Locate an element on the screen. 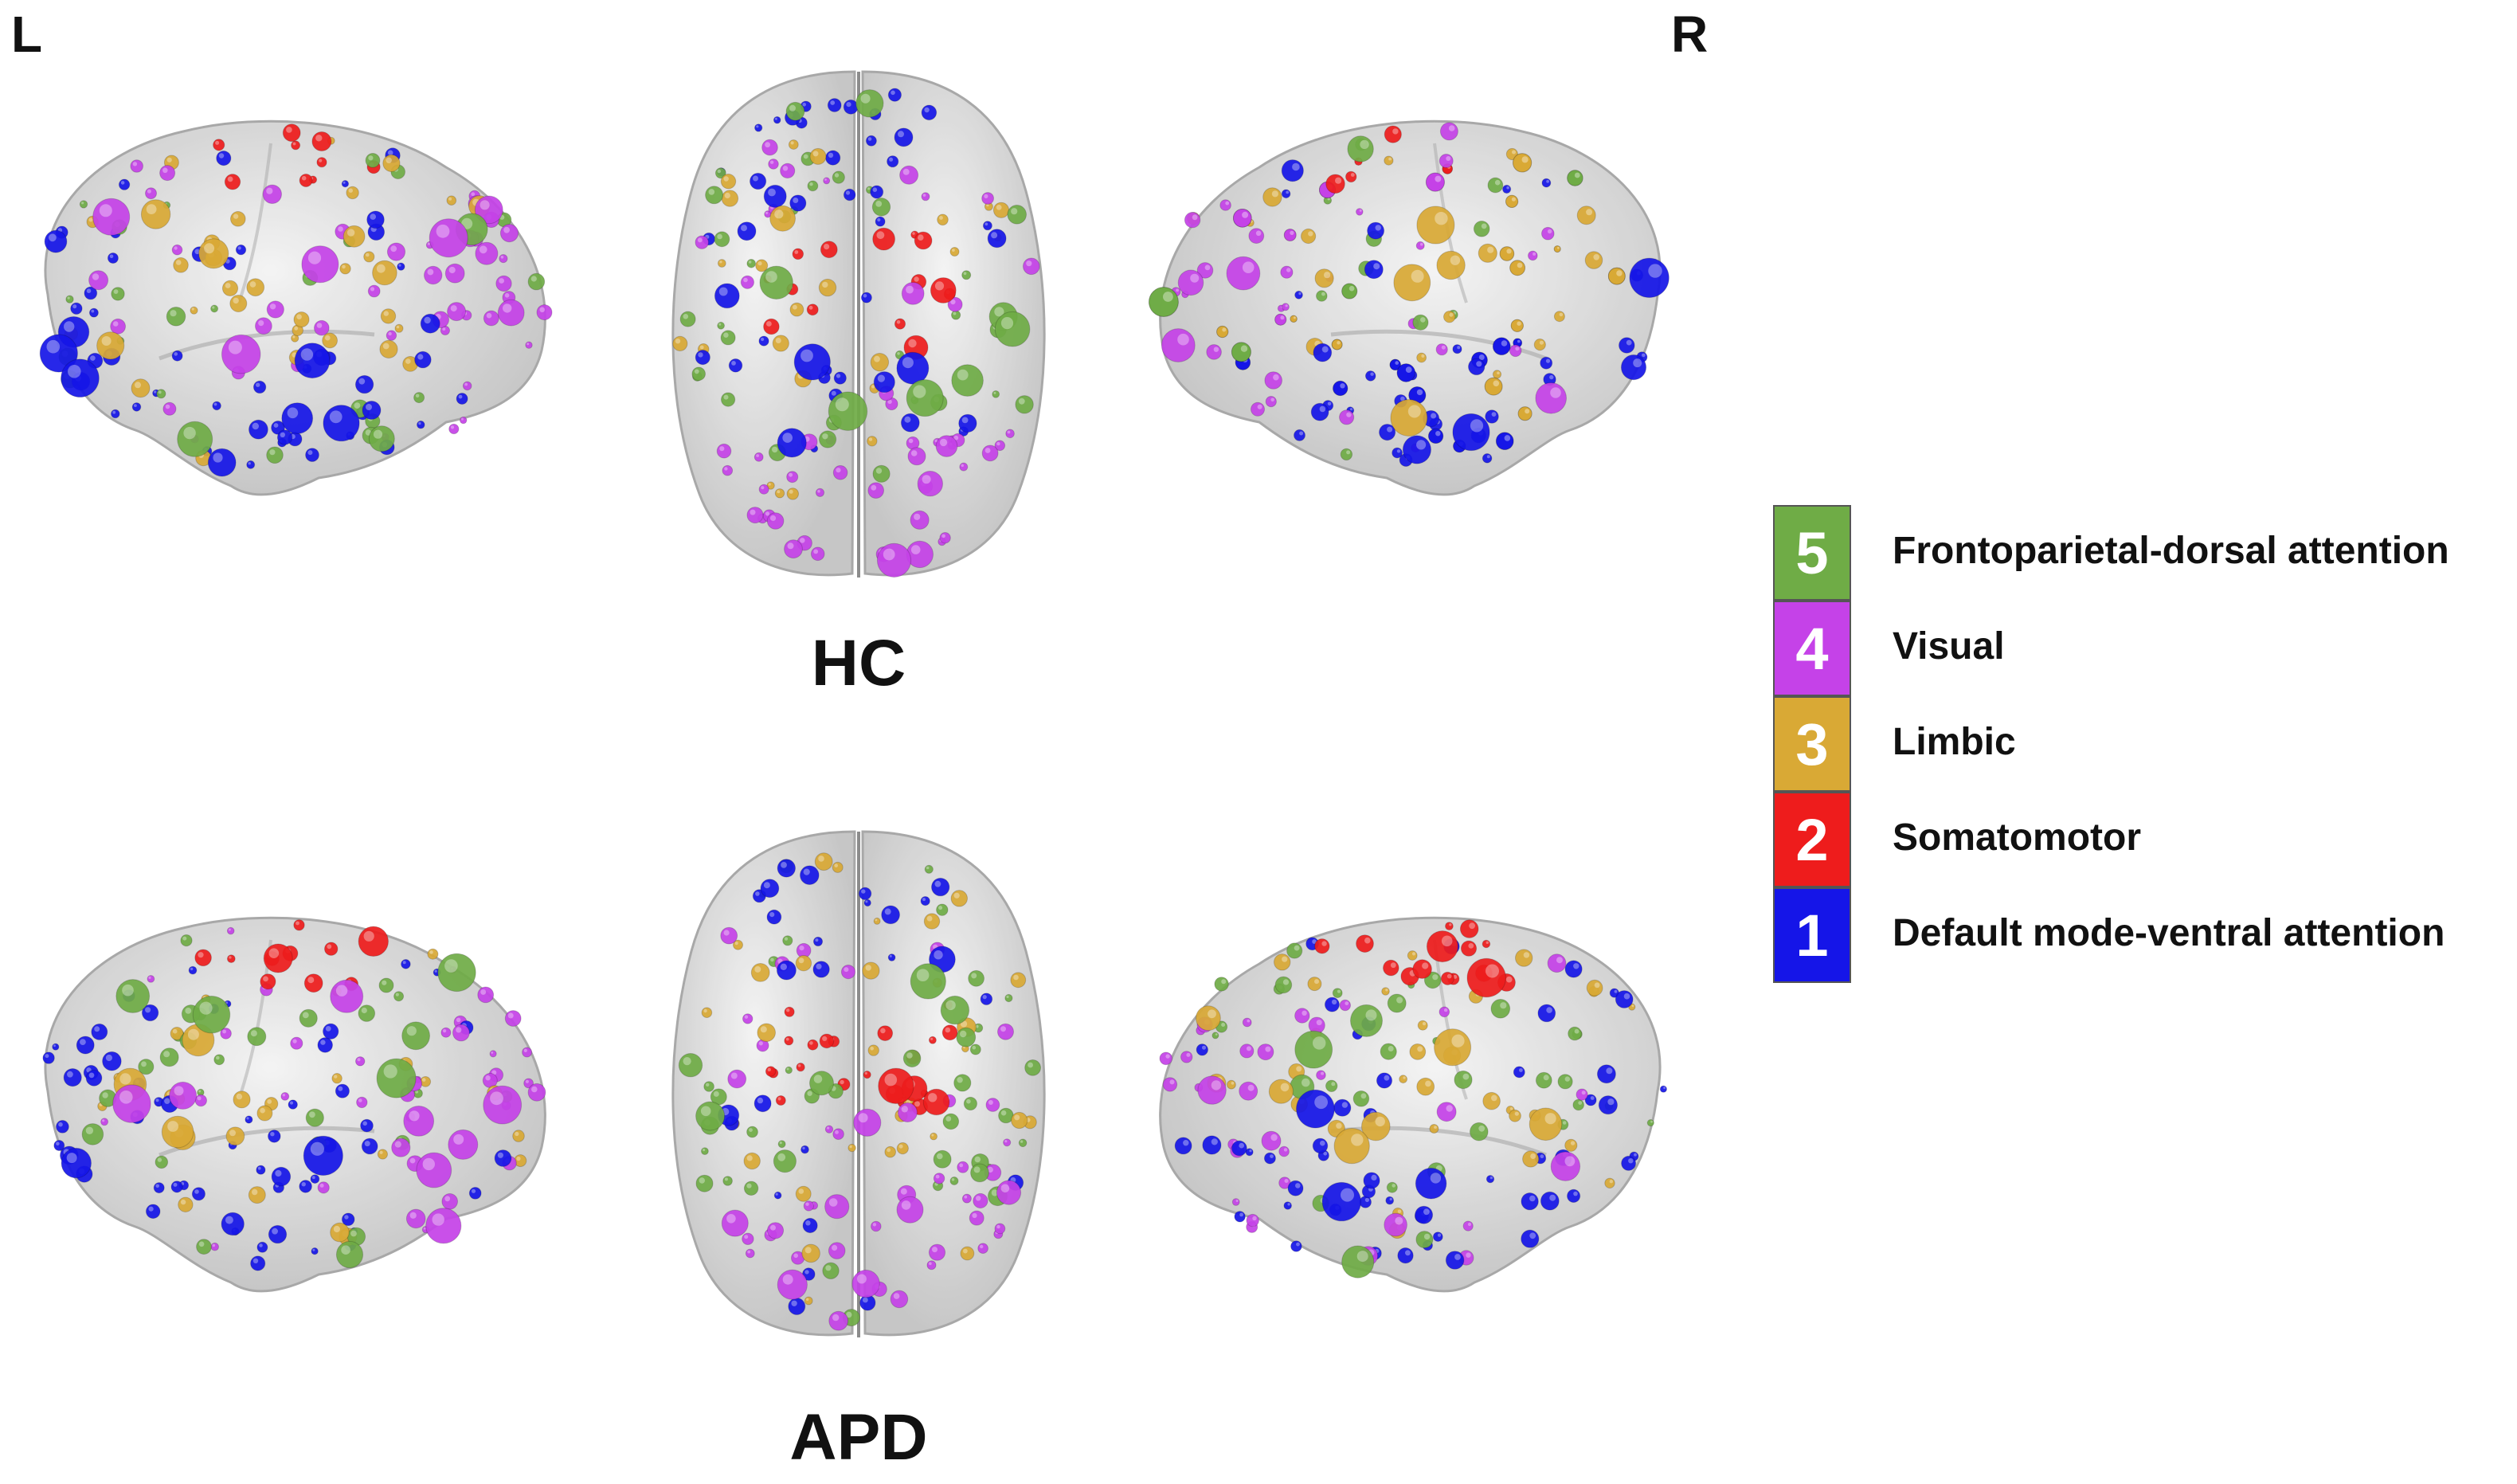 This screenshot has width=2517, height=1484. legend-item-somatomotor: 2 Somatomotor is located at coordinates (2139, 839).